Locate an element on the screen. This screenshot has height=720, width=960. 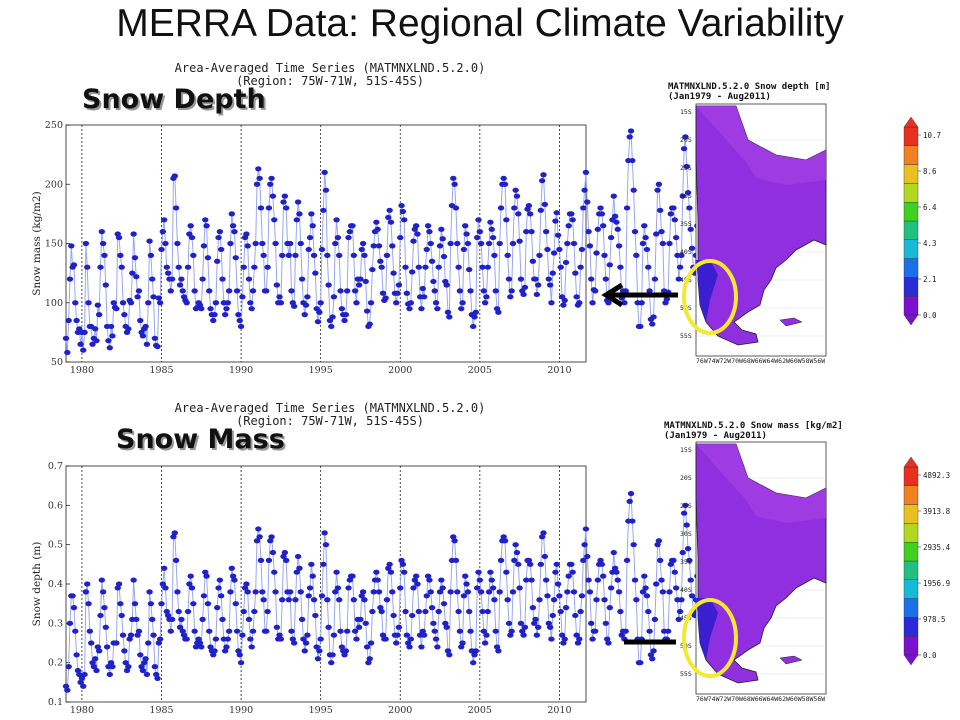
x-tick-label: 2005 is located at coordinates (480, 710).